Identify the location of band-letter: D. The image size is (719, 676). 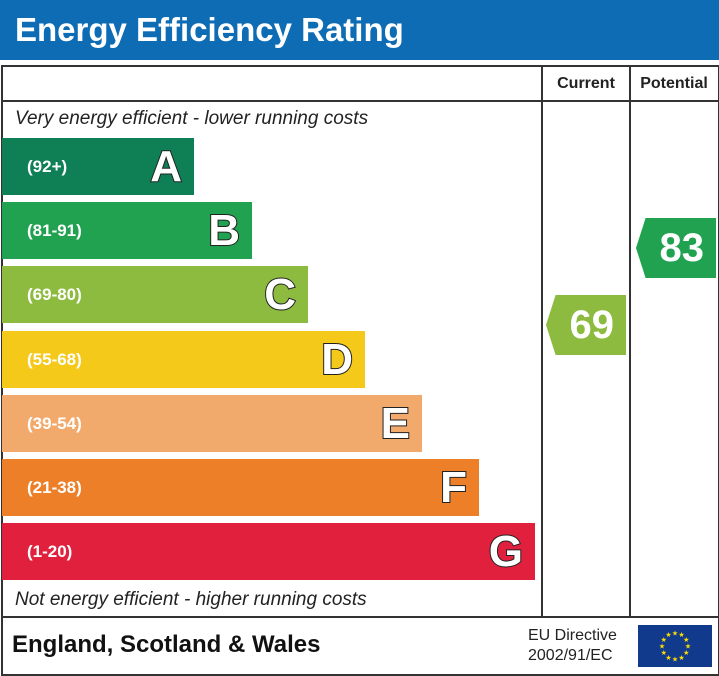
(337, 359).